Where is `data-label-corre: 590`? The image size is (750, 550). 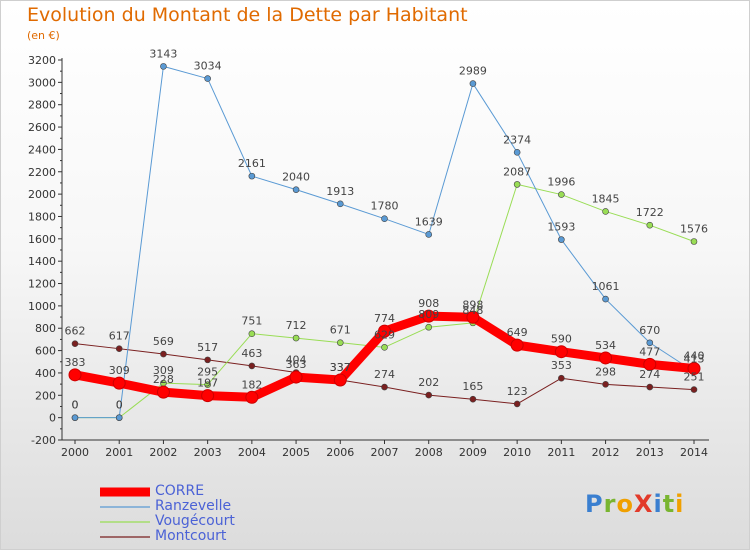 data-label-corre: 590 is located at coordinates (561, 339).